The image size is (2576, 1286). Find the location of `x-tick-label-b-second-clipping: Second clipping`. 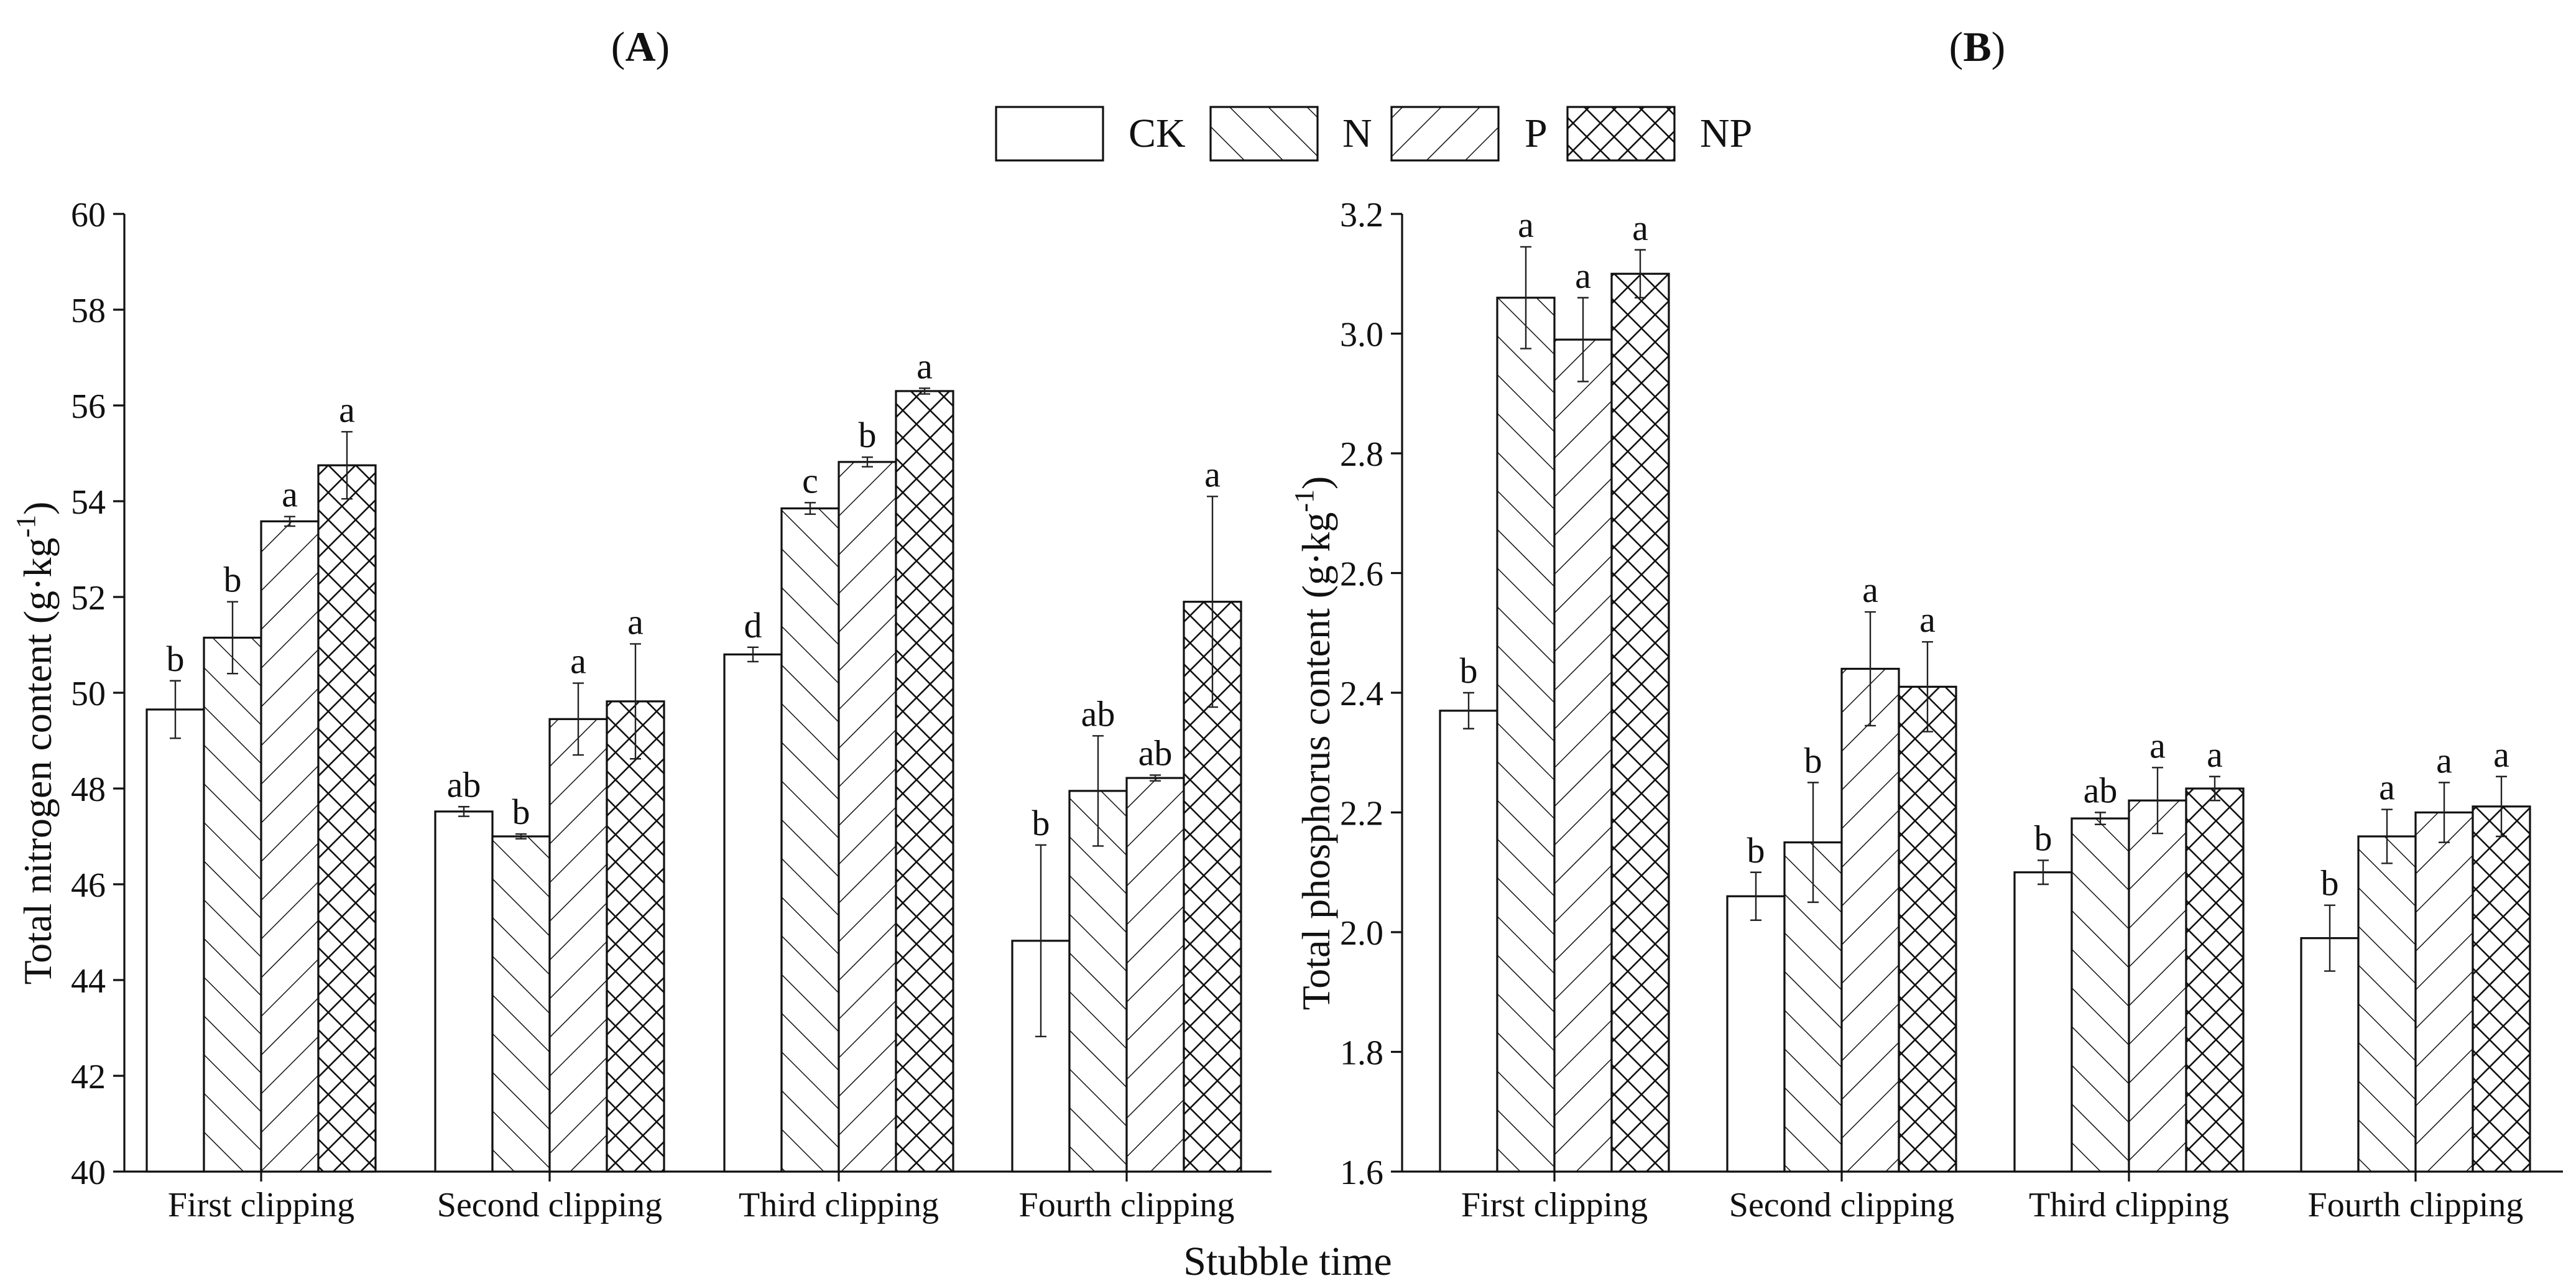

x-tick-label-b-second-clipping: Second clipping is located at coordinates (1841, 1205).